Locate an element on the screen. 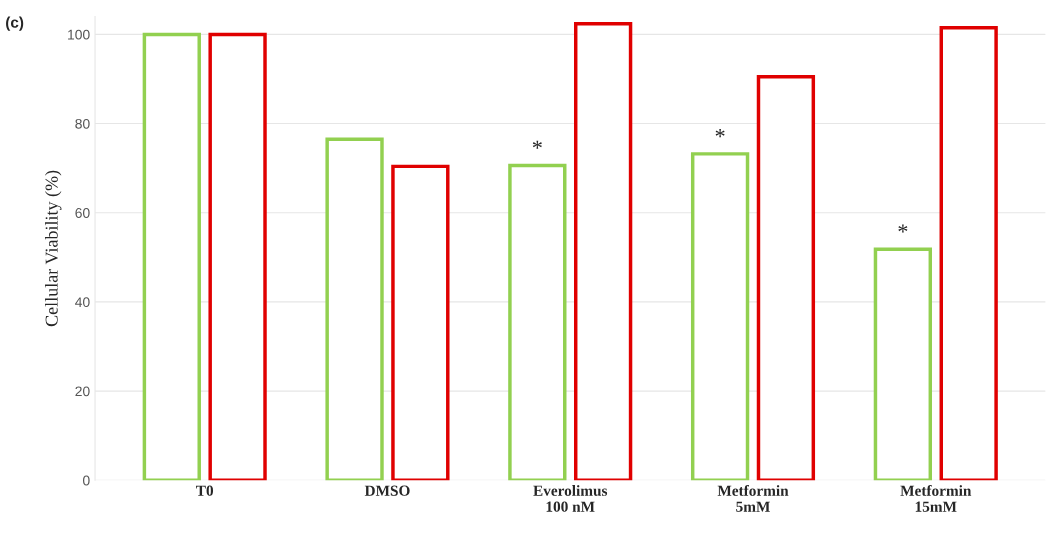 The image size is (1056, 552). x-tick-label: Everolimus 100 nM is located at coordinates (570, 498).